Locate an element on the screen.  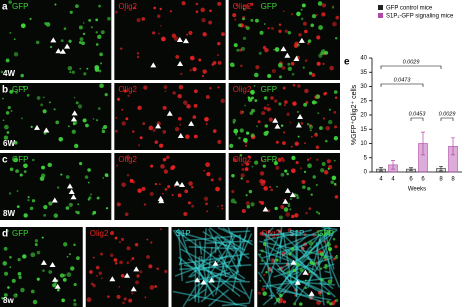
x-tick-label: 4 is located at coordinates (393, 180).